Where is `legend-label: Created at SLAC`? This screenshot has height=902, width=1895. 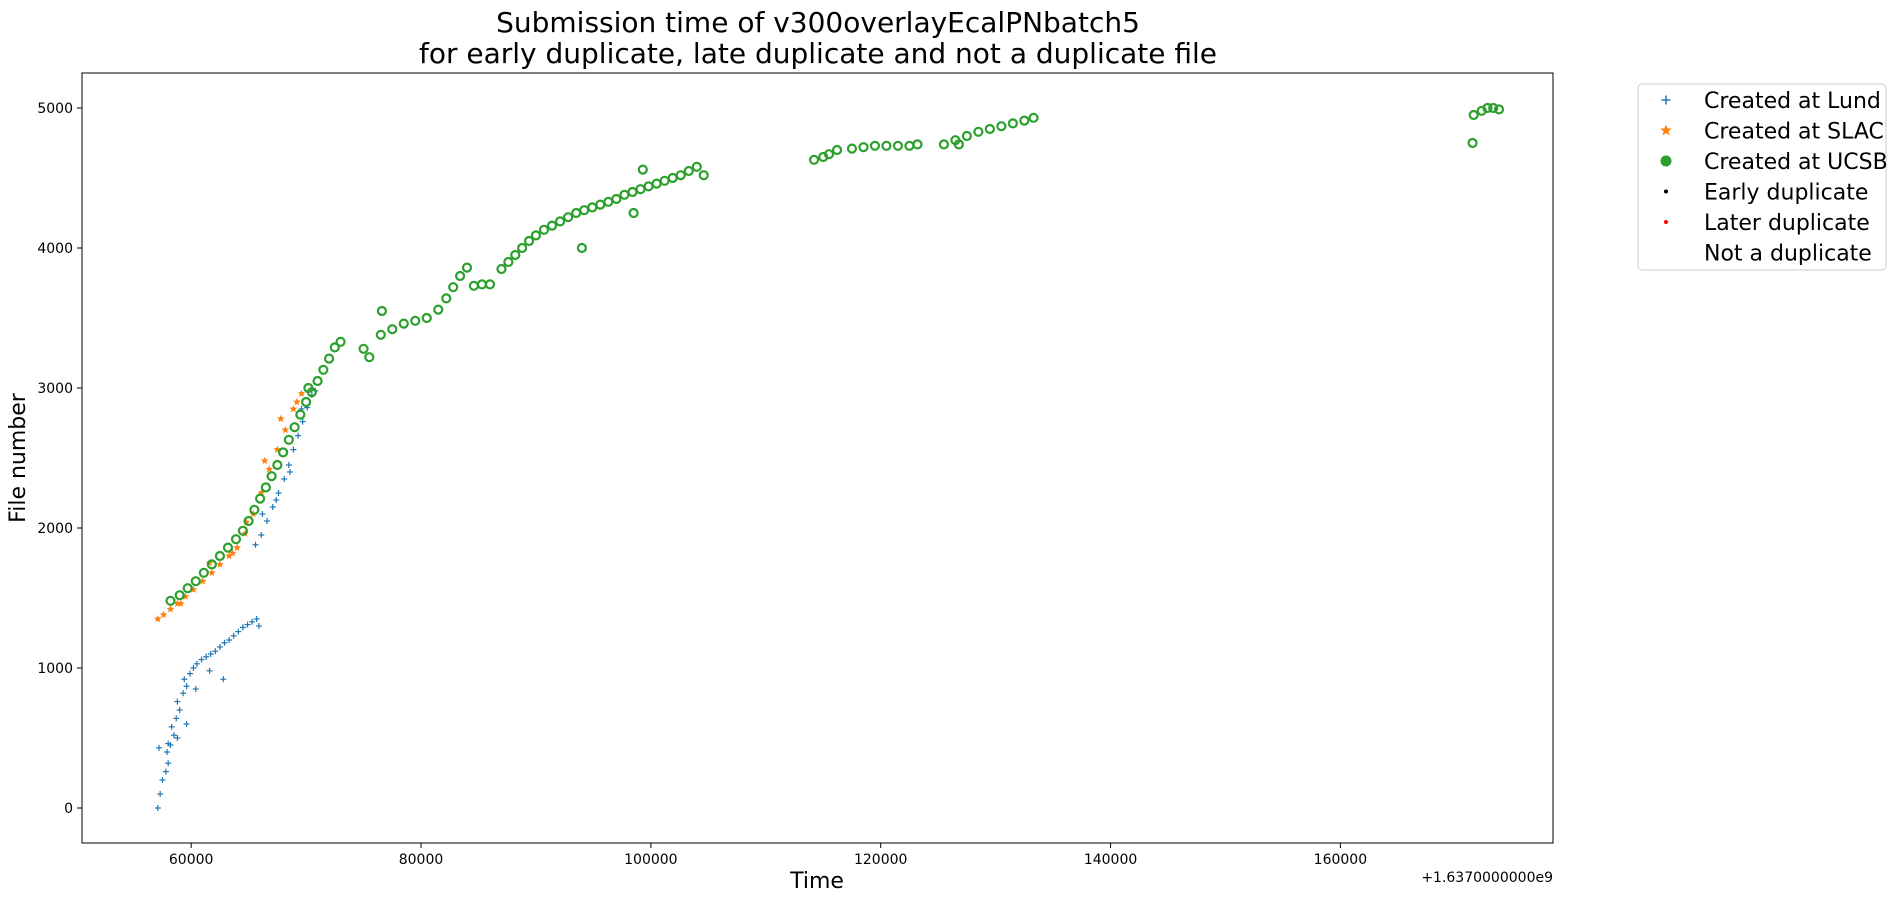
legend-label: Created at SLAC is located at coordinates (1794, 132).